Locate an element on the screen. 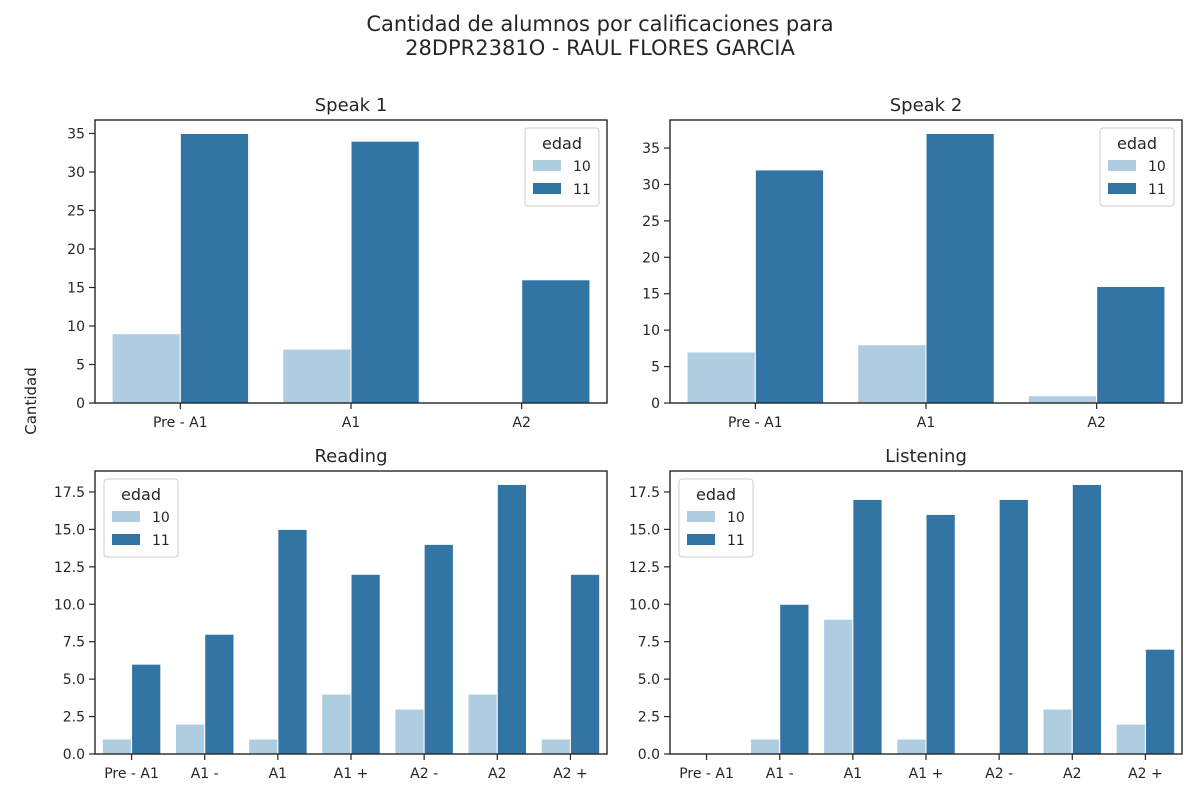 The image size is (1200, 800). y-tick-label: 5 is located at coordinates (80, 365).